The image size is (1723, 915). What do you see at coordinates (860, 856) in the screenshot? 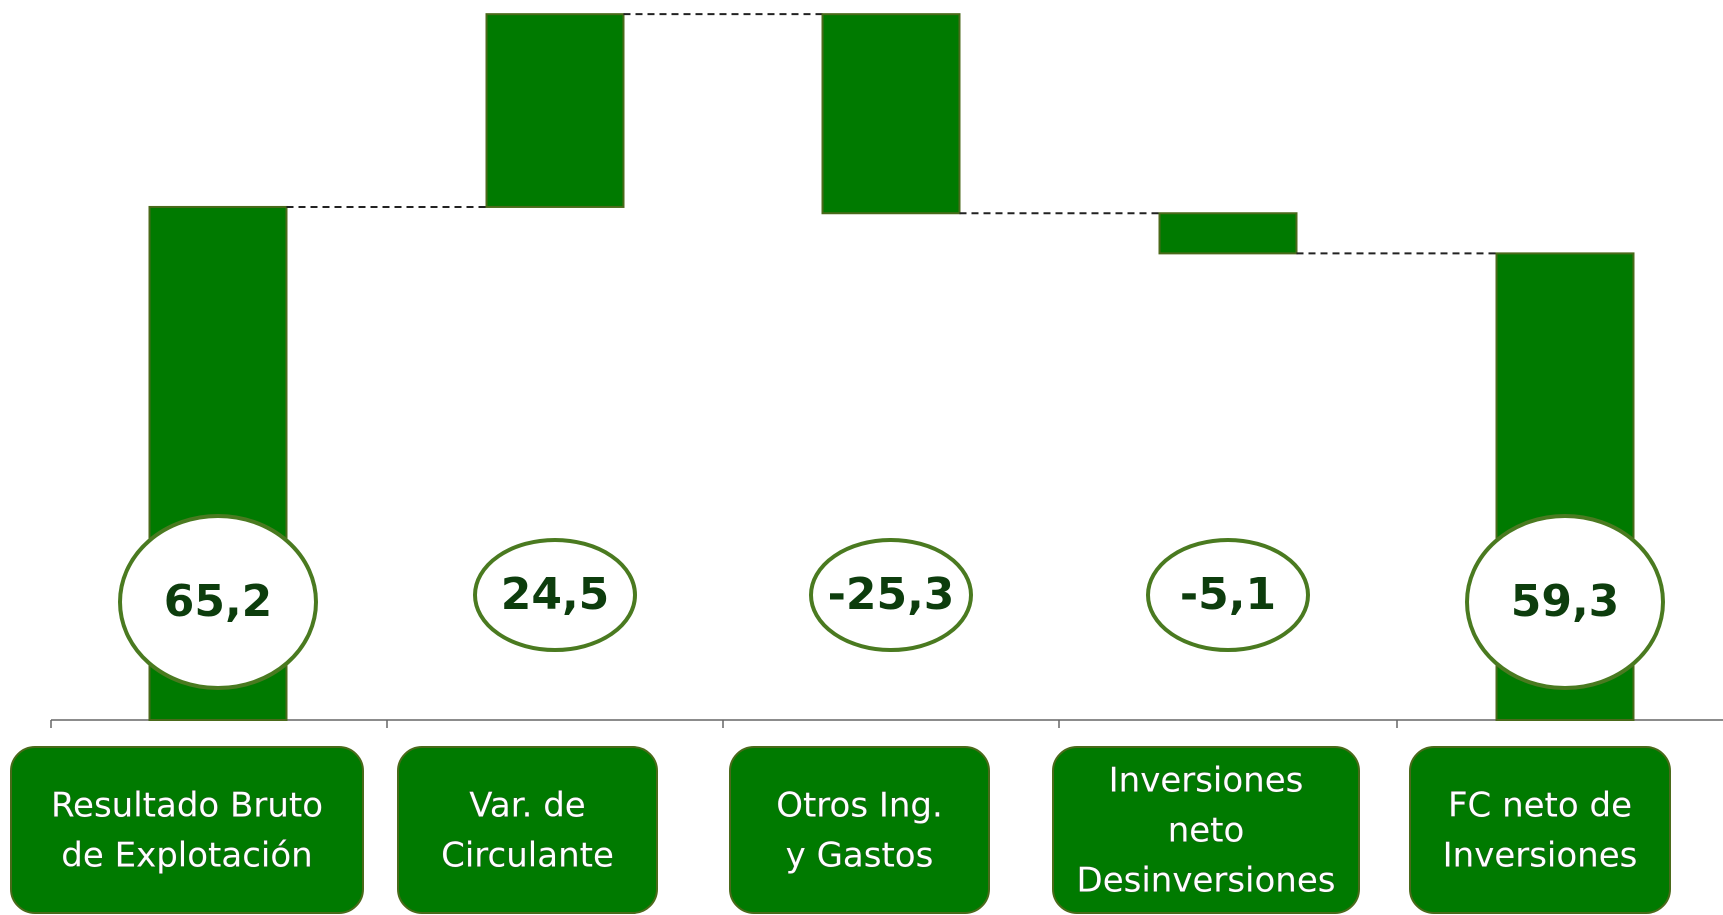
I see `x-tick-label: y Gastos` at bounding box center [860, 856].